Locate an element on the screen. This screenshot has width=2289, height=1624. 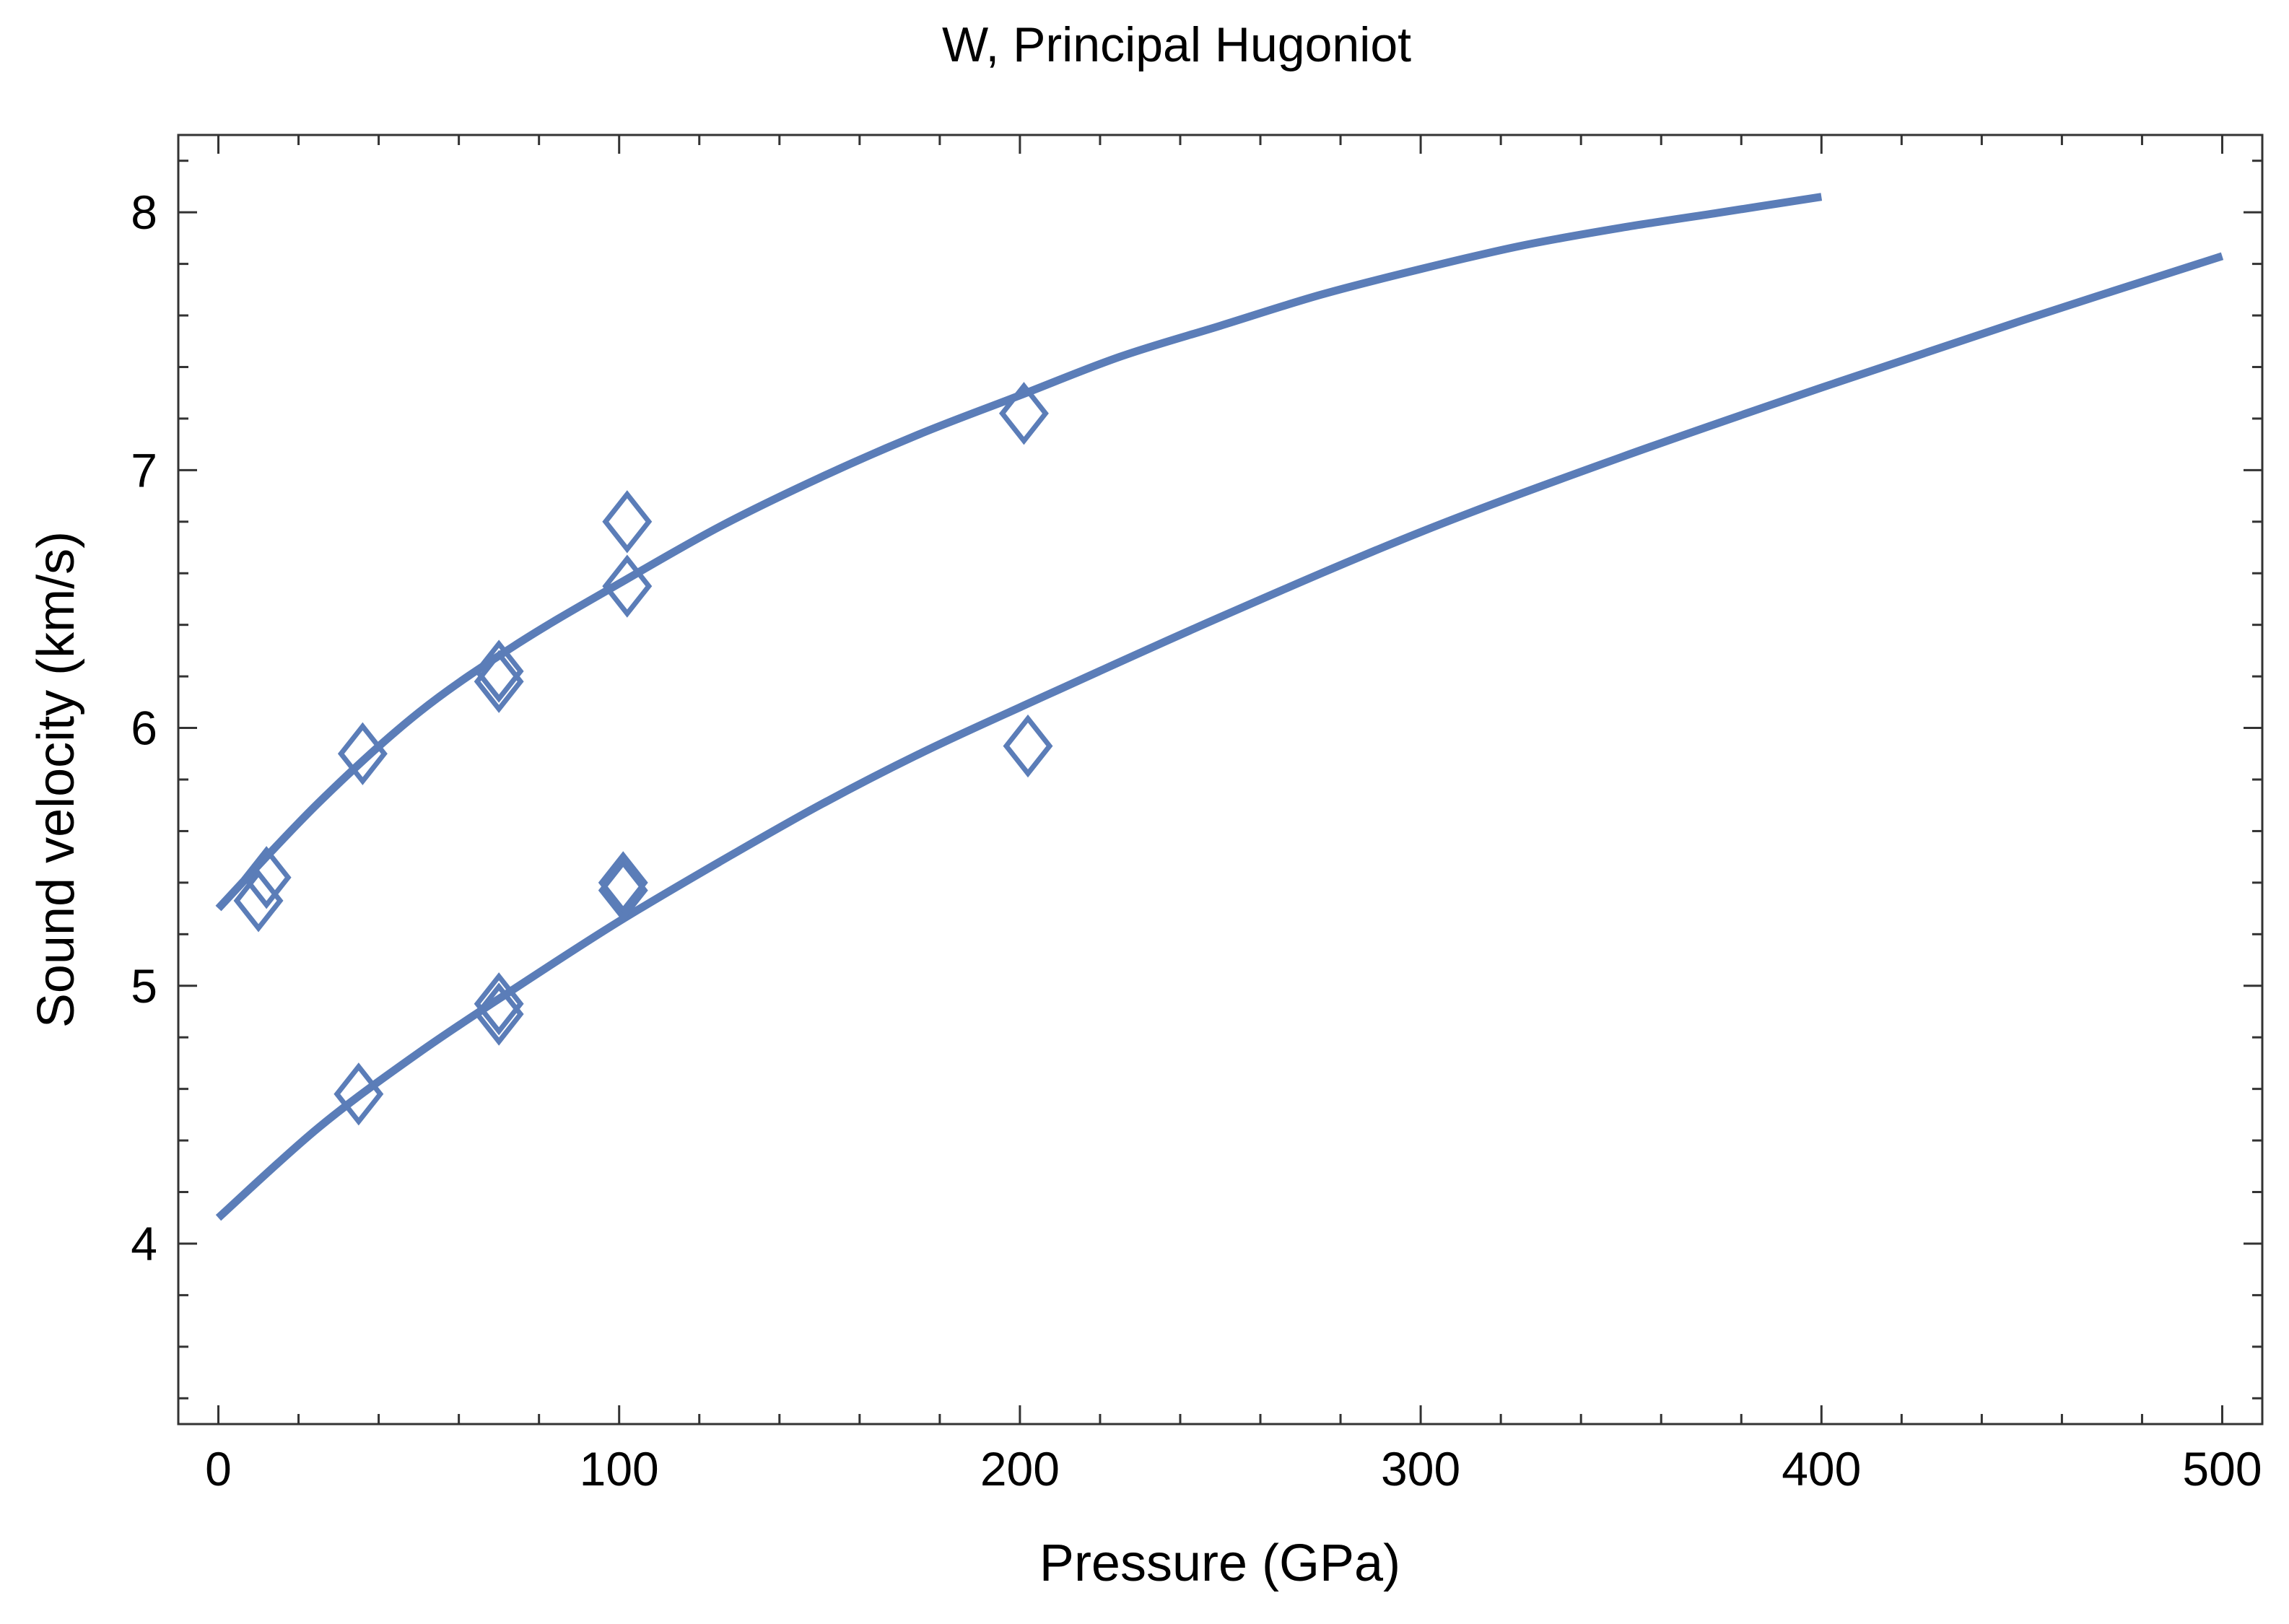
y-tick-label: 6 is located at coordinates (144, 728).